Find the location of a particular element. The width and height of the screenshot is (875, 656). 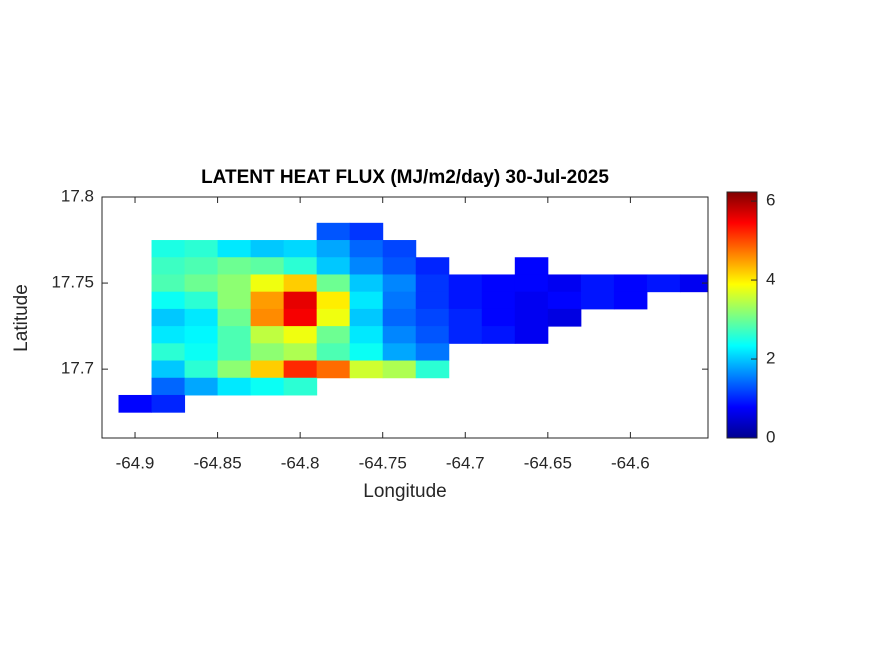

colorbar is located at coordinates (742, 315).